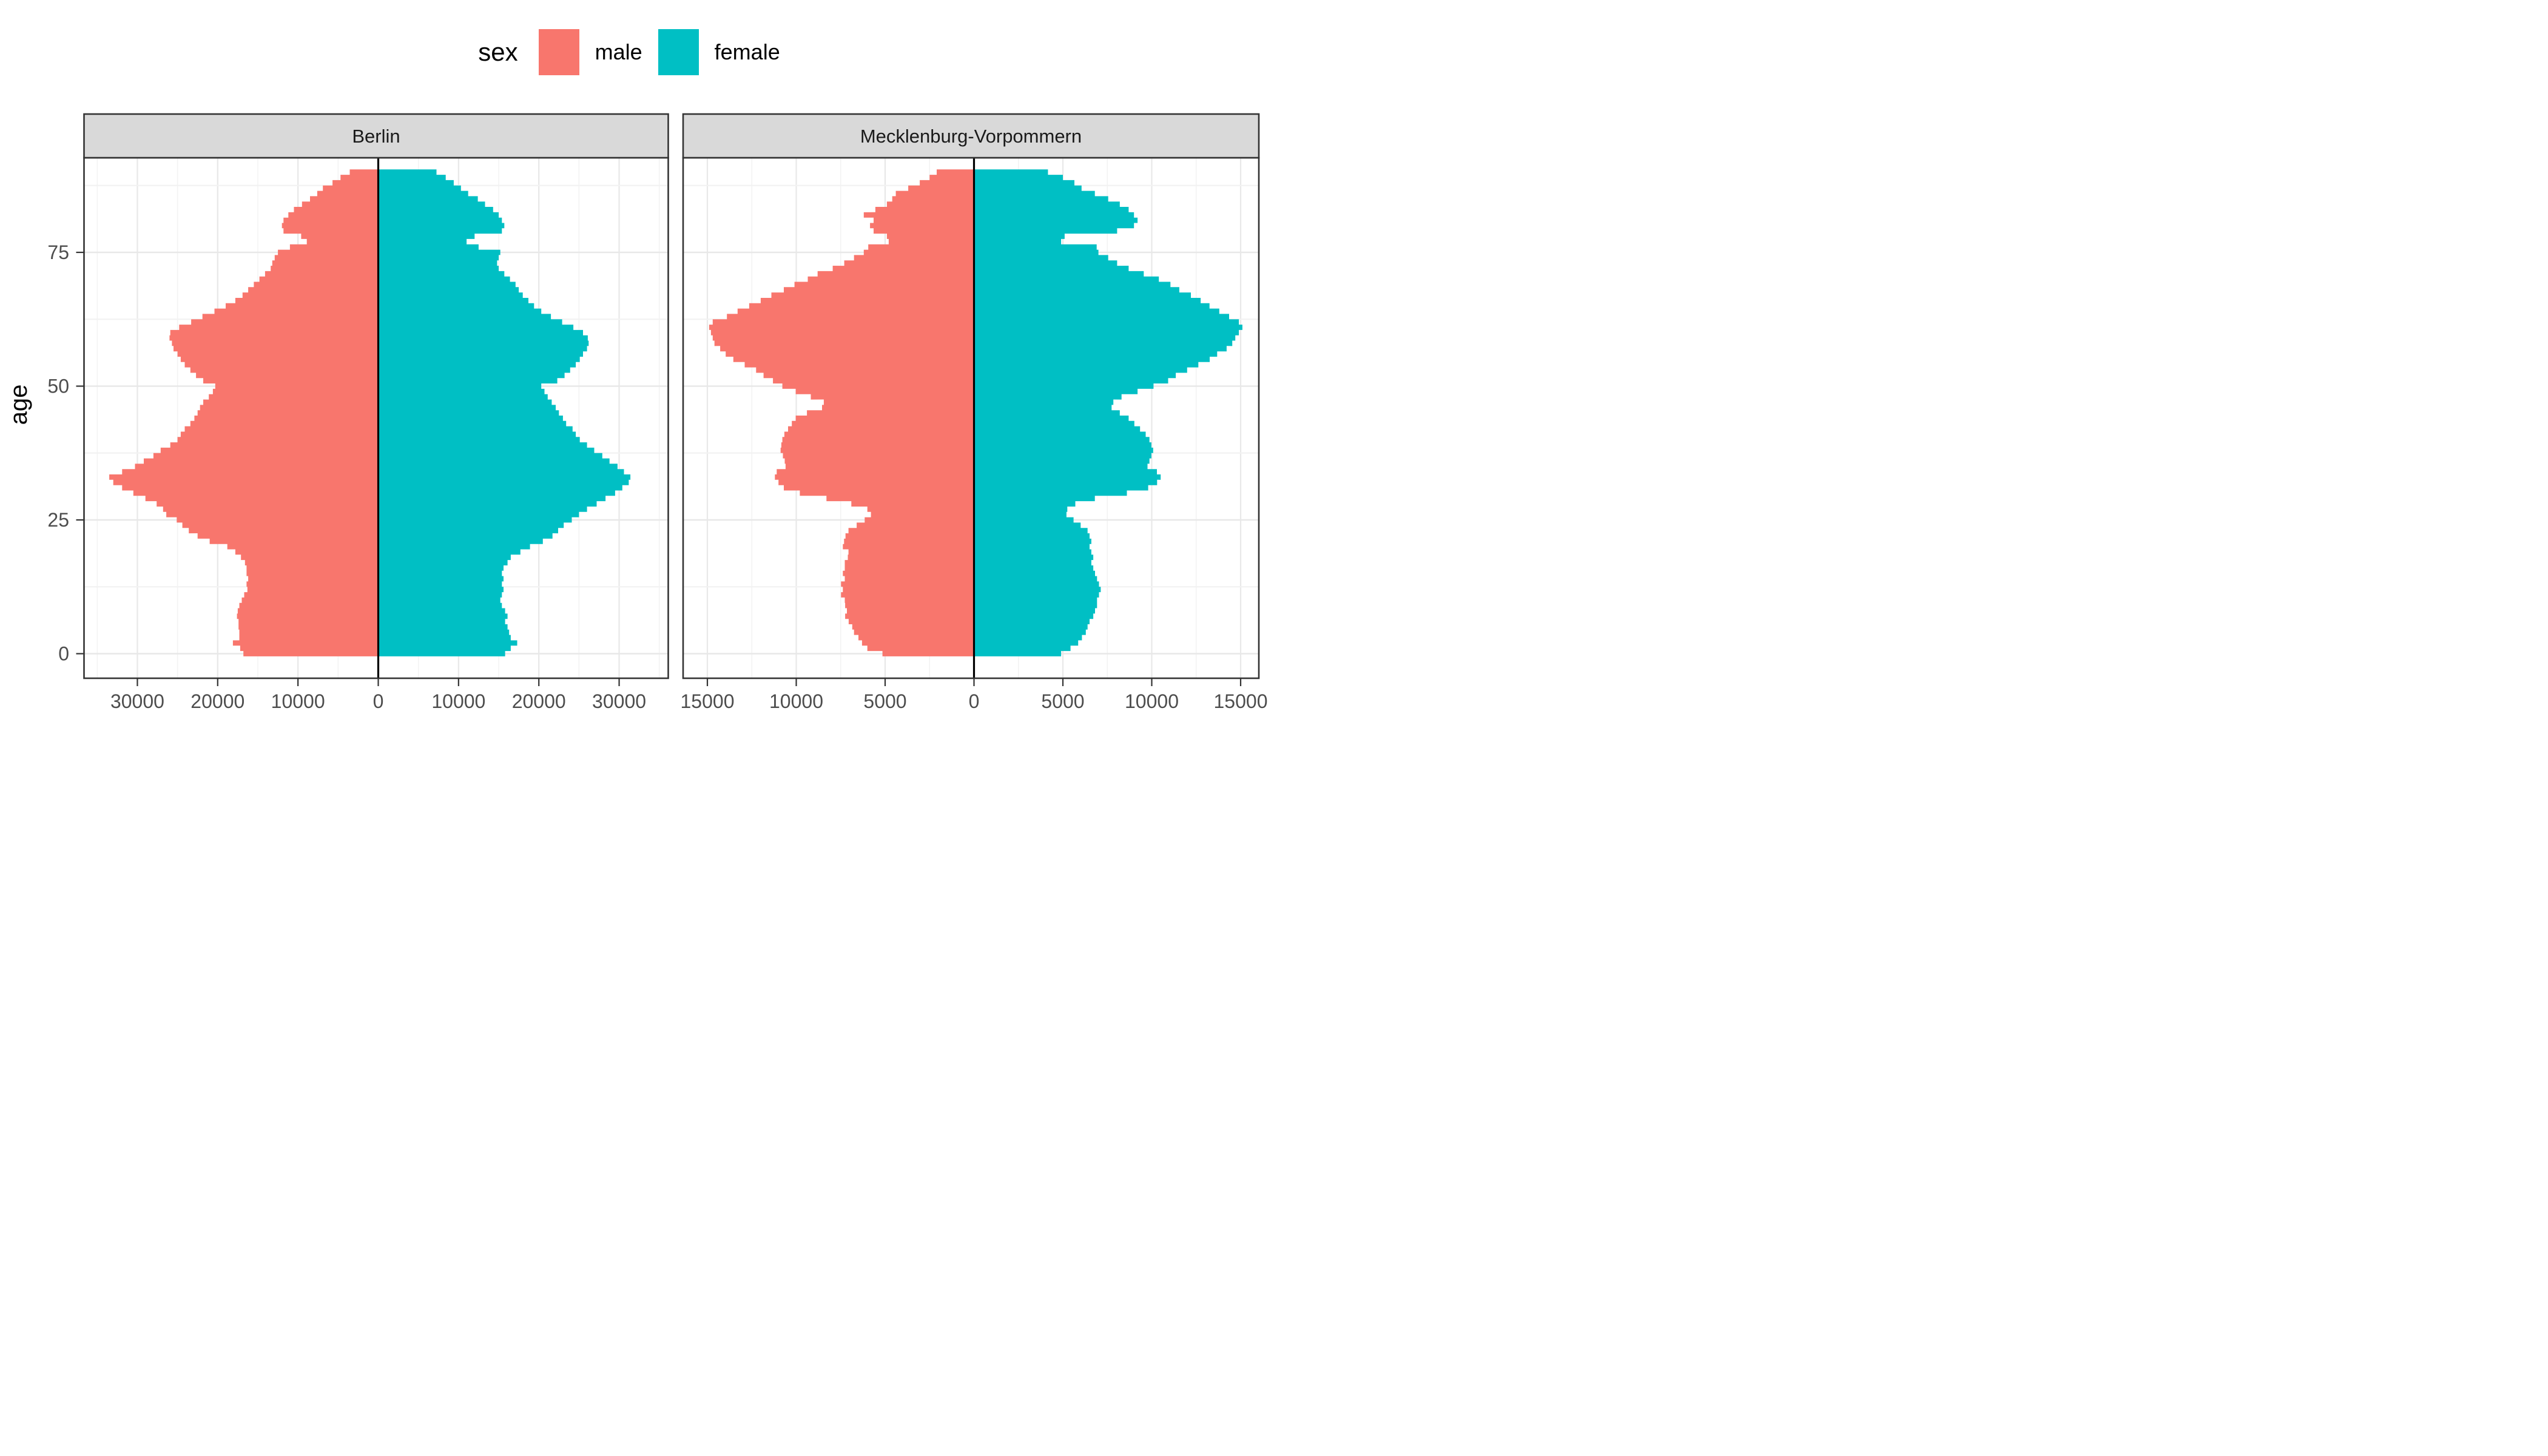 The width and height of the screenshot is (2548, 1456). What do you see at coordinates (58, 386) in the screenshot?
I see `y-tick-label: 50` at bounding box center [58, 386].